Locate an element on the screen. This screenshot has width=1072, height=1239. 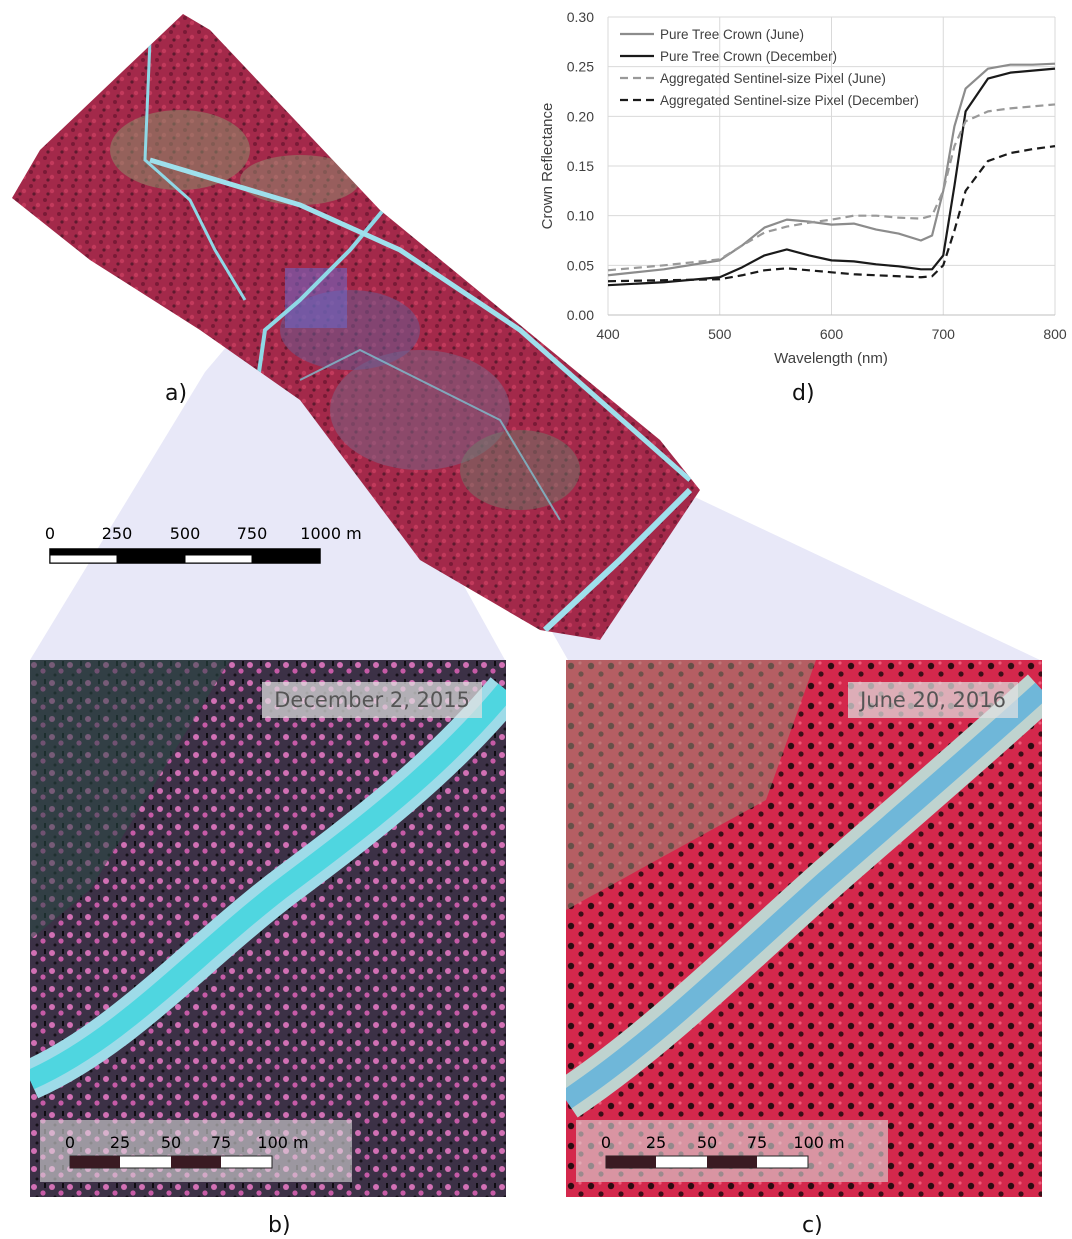
y-tick-label: 0.30 is located at coordinates (580, 17).